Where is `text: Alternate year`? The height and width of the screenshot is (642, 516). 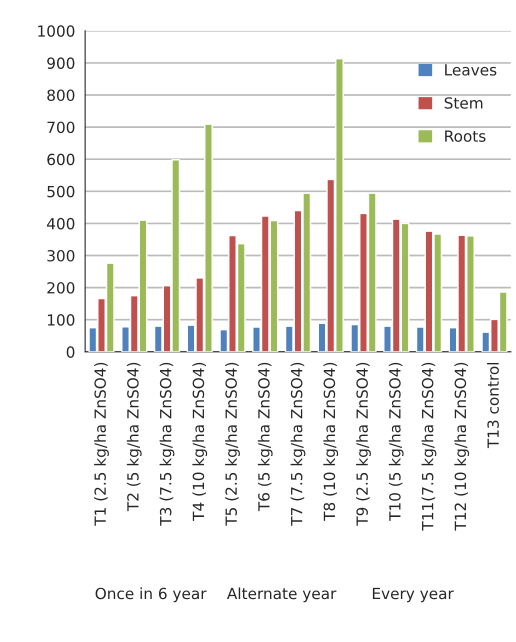 text: Alternate year is located at coordinates (281, 594).